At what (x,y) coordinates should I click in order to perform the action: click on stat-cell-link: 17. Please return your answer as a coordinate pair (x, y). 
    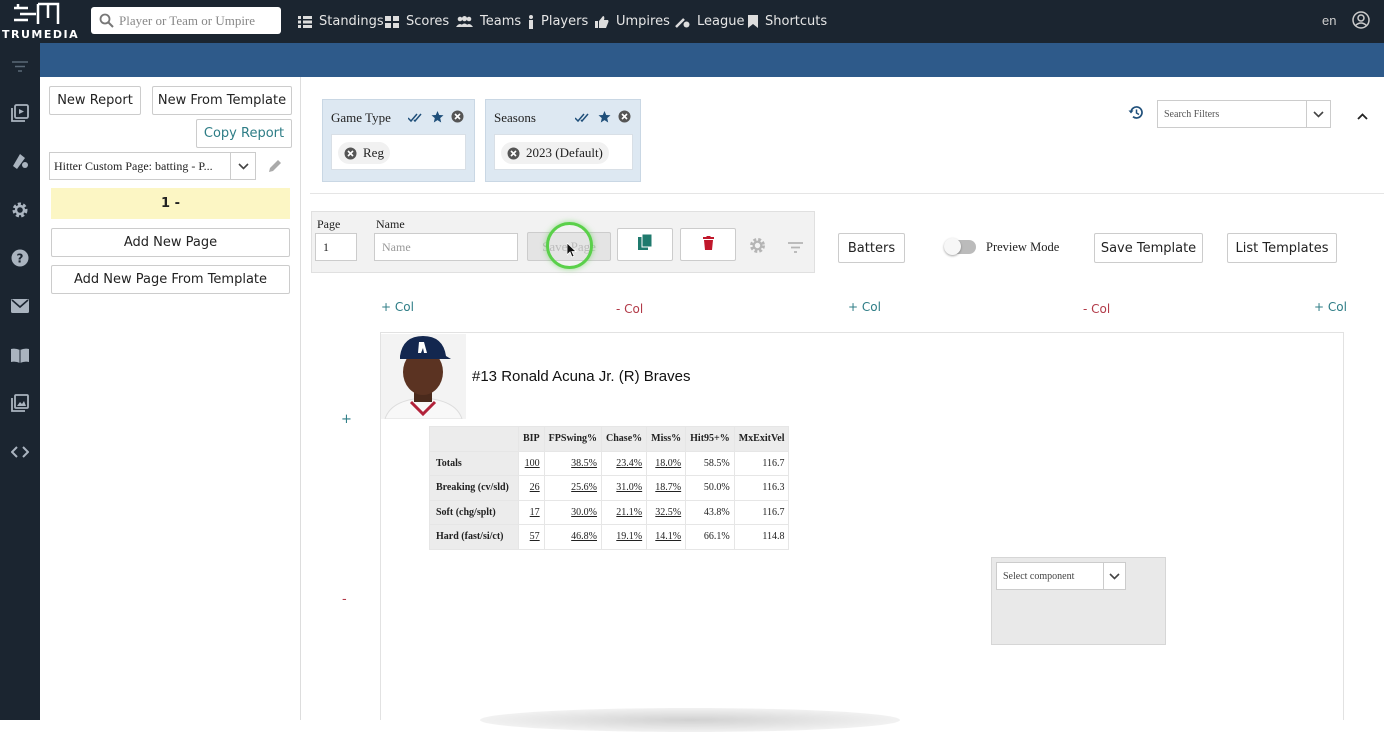
    Looking at the image, I should click on (531, 512).